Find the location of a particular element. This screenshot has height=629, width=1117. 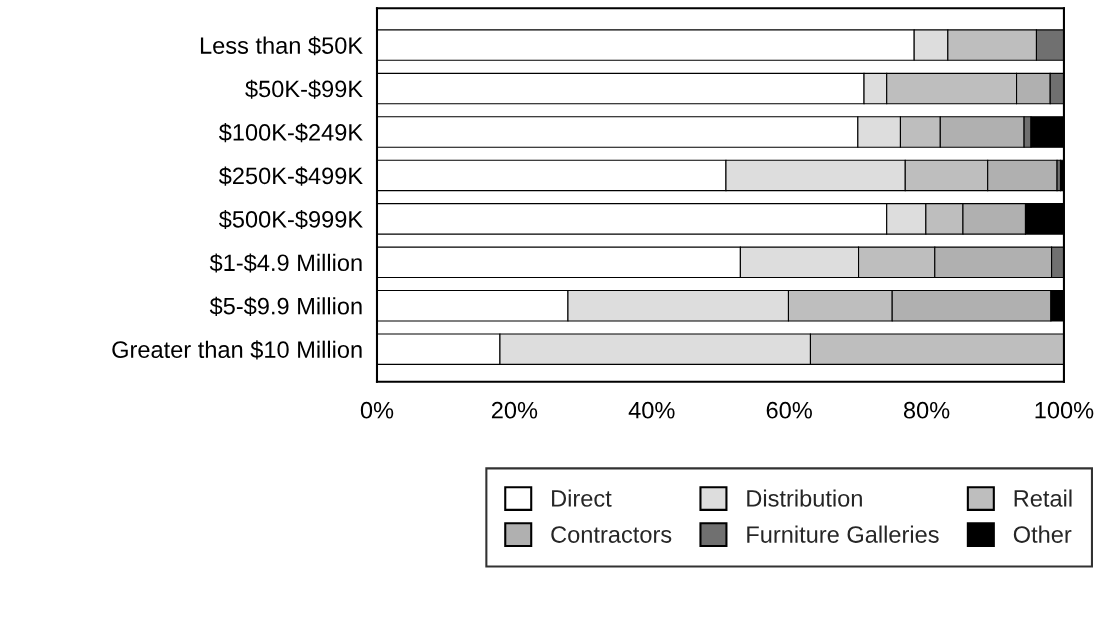

y-tick-label: Less than $50K is located at coordinates (281, 46).